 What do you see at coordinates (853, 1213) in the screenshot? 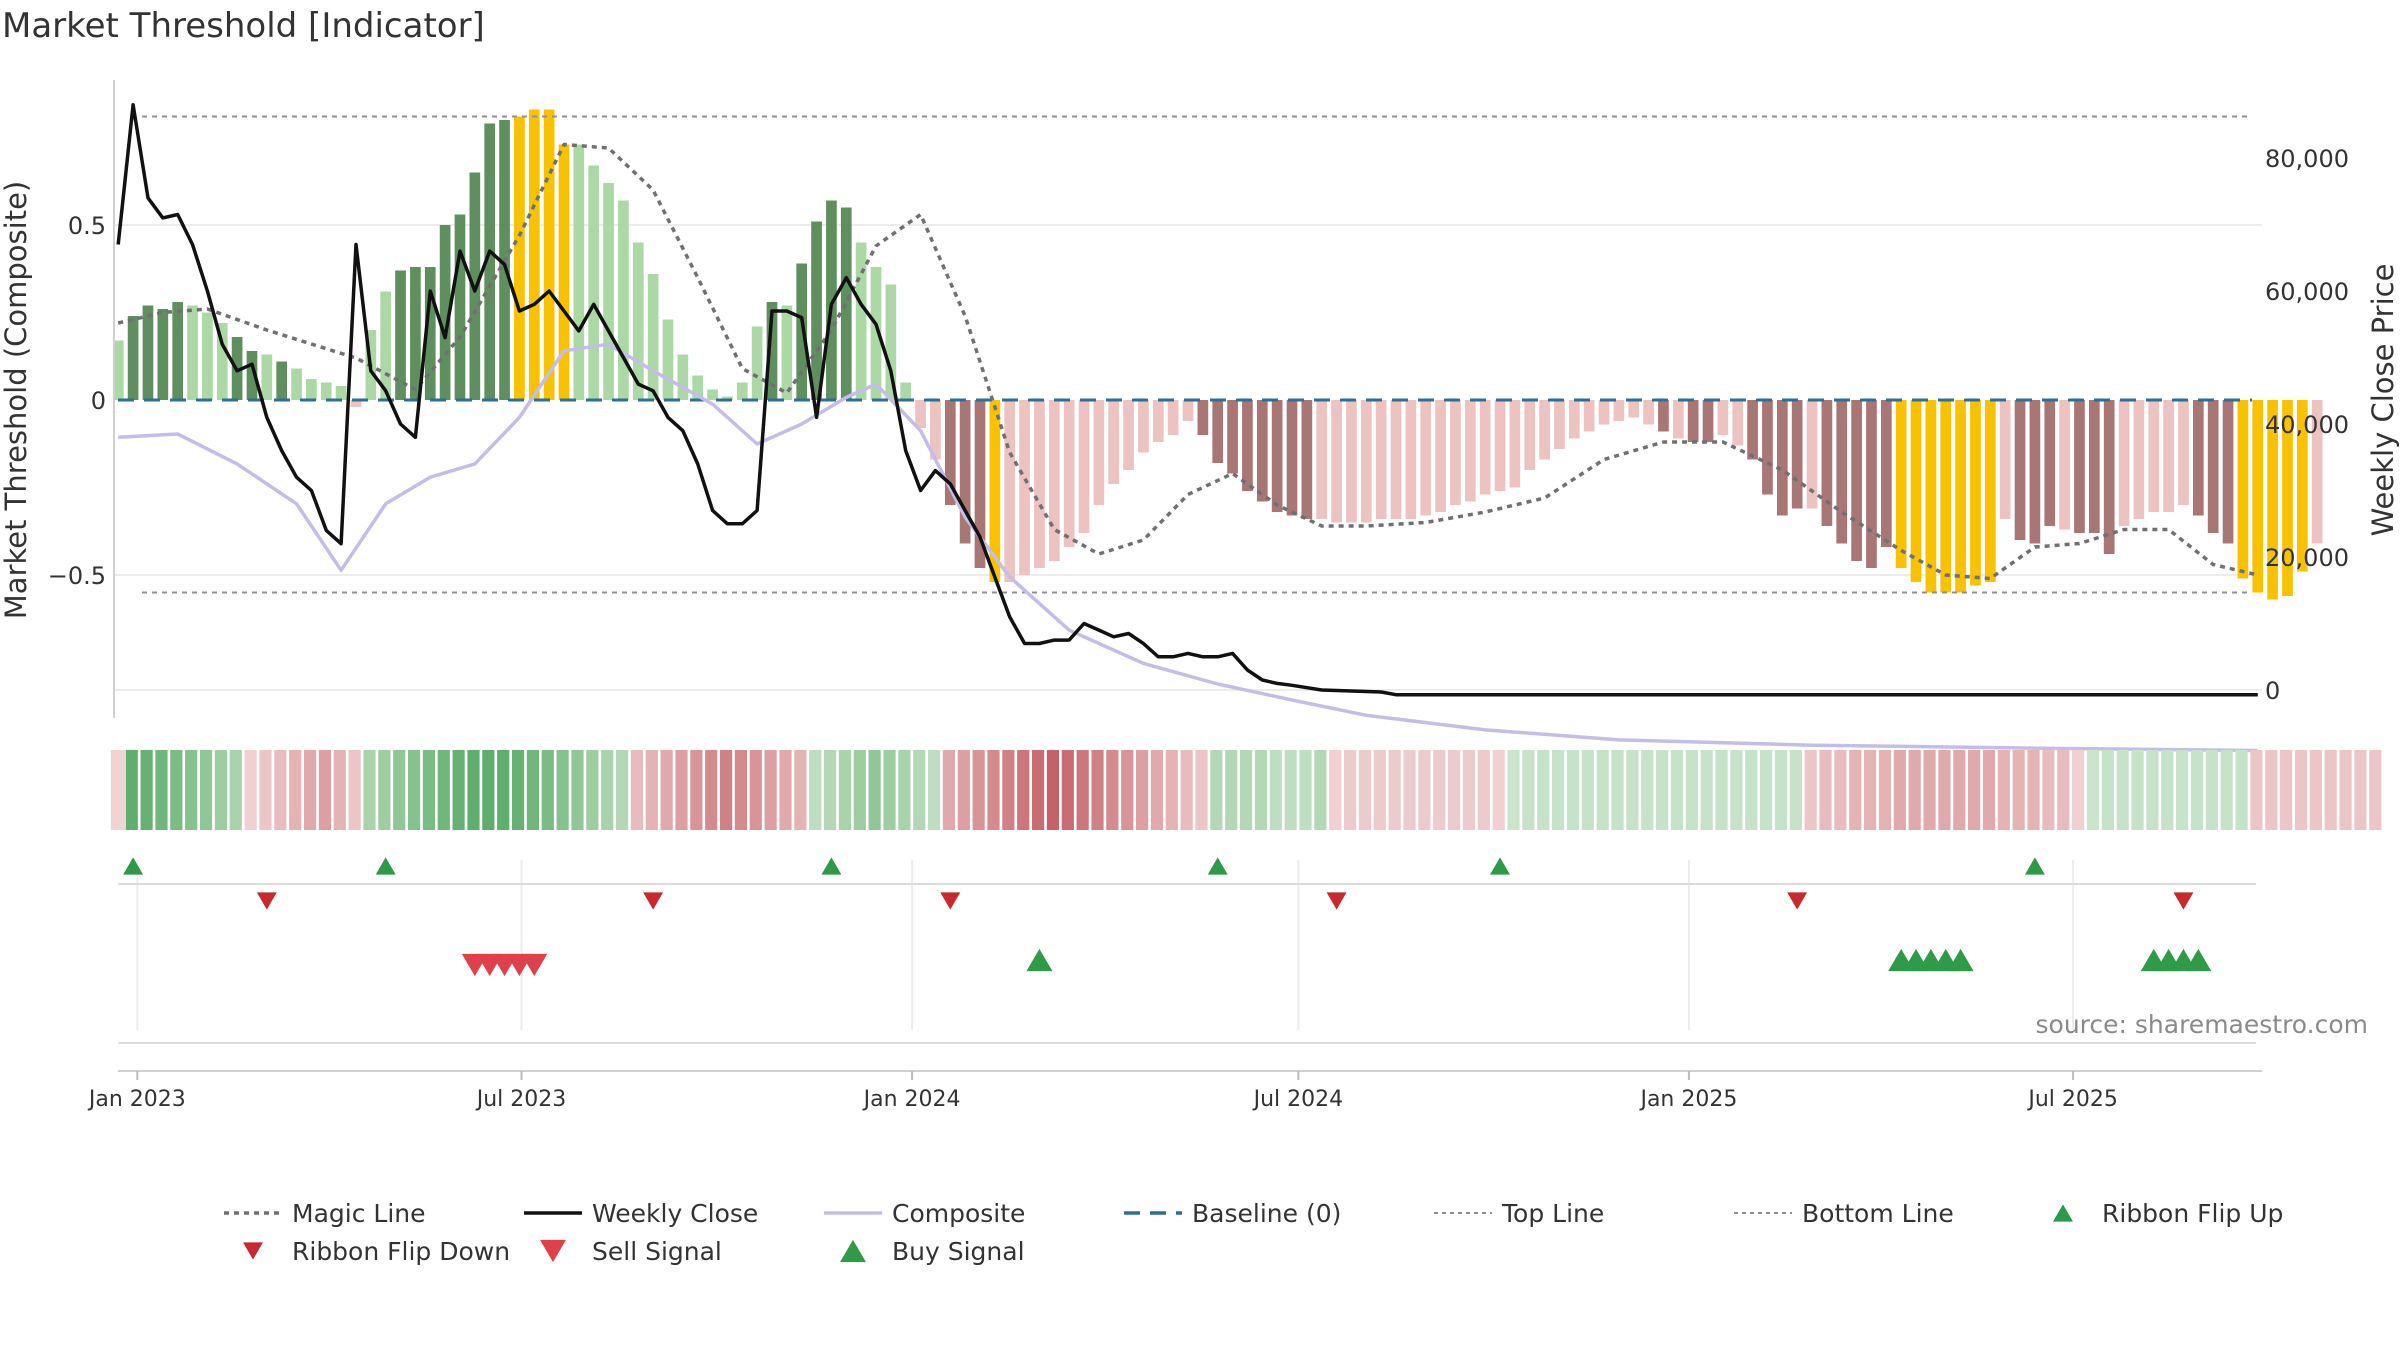
I see `legend-swatch` at bounding box center [853, 1213].